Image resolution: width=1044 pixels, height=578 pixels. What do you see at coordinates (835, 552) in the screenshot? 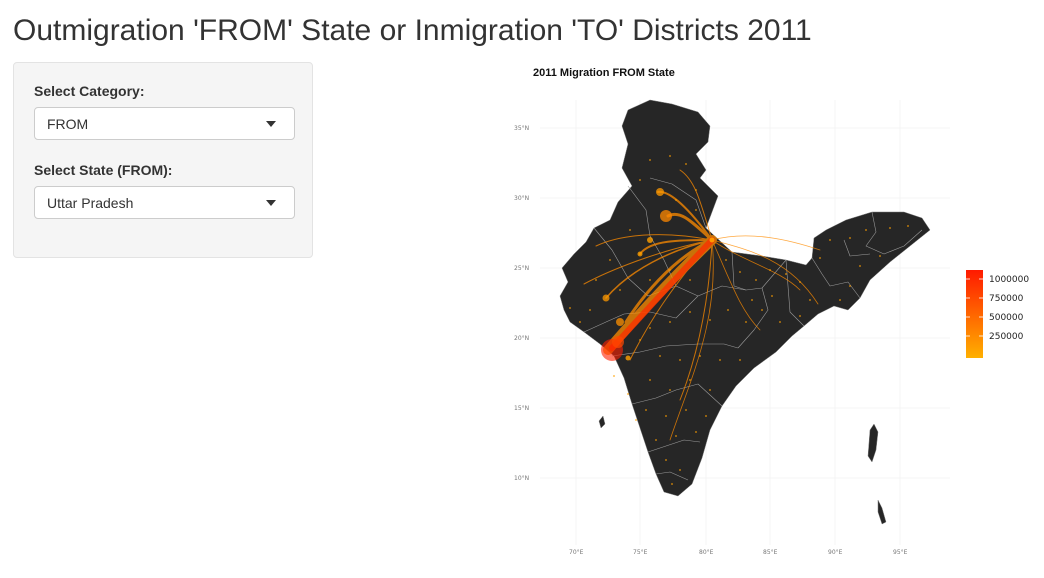
I see `lon-tick-label: 90°E` at bounding box center [835, 552].